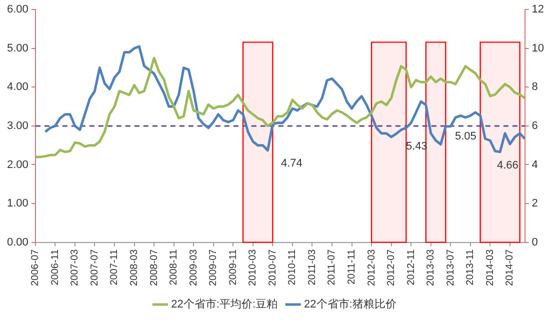 The height and width of the screenshot is (322, 553). What do you see at coordinates (233, 267) in the screenshot?
I see `x-tick-label: 2009-11` at bounding box center [233, 267].